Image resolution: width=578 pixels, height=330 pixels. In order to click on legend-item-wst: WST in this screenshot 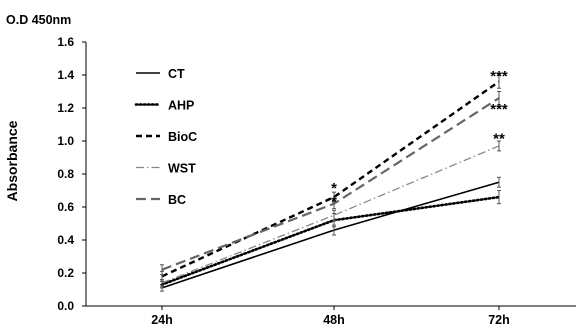, I will do `click(166, 169)`.